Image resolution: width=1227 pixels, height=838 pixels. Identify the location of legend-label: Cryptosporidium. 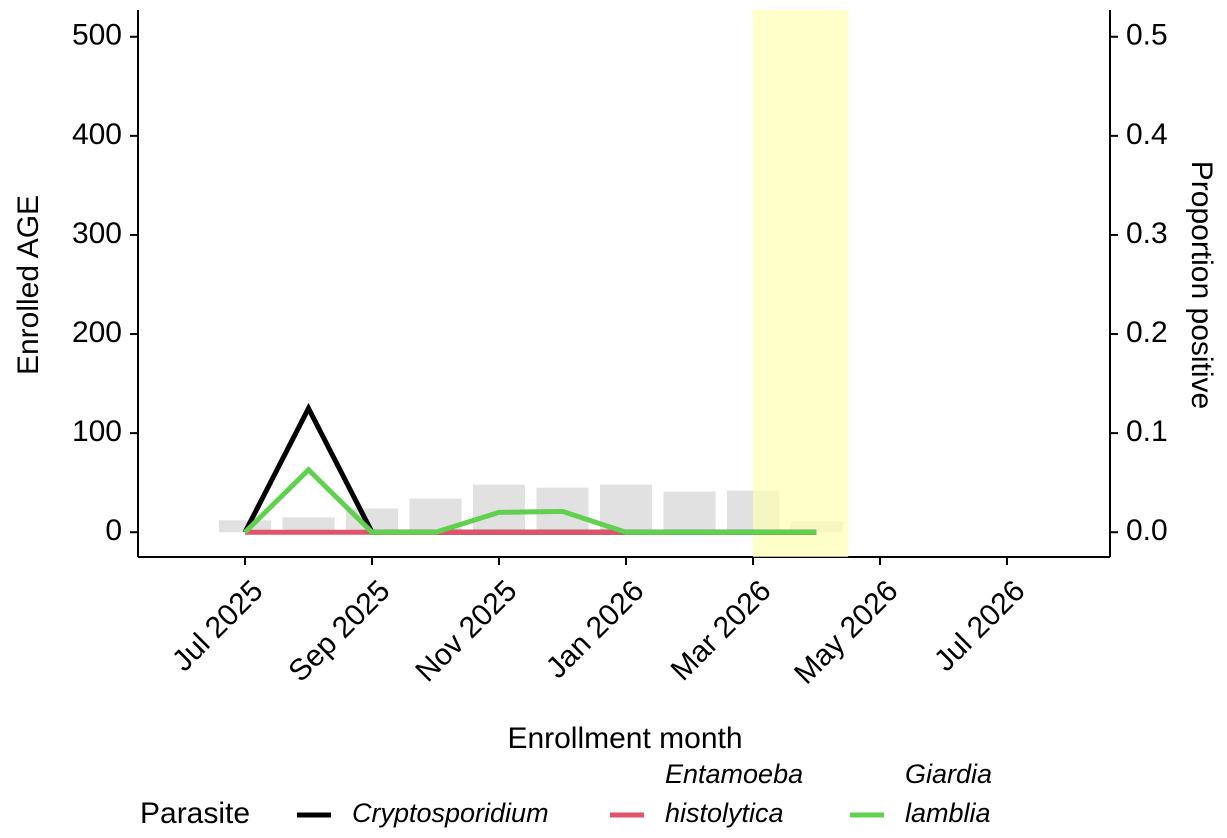
(450, 813).